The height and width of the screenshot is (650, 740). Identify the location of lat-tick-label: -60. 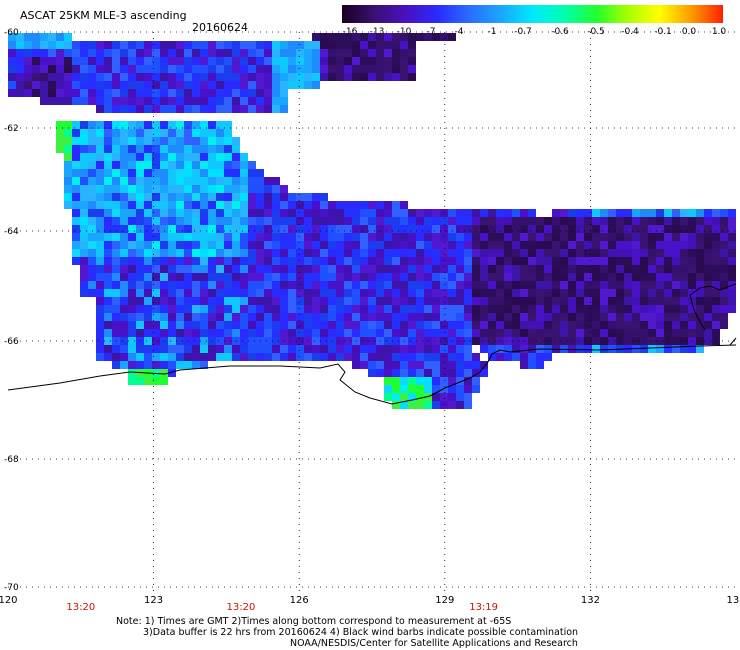
(11, 33).